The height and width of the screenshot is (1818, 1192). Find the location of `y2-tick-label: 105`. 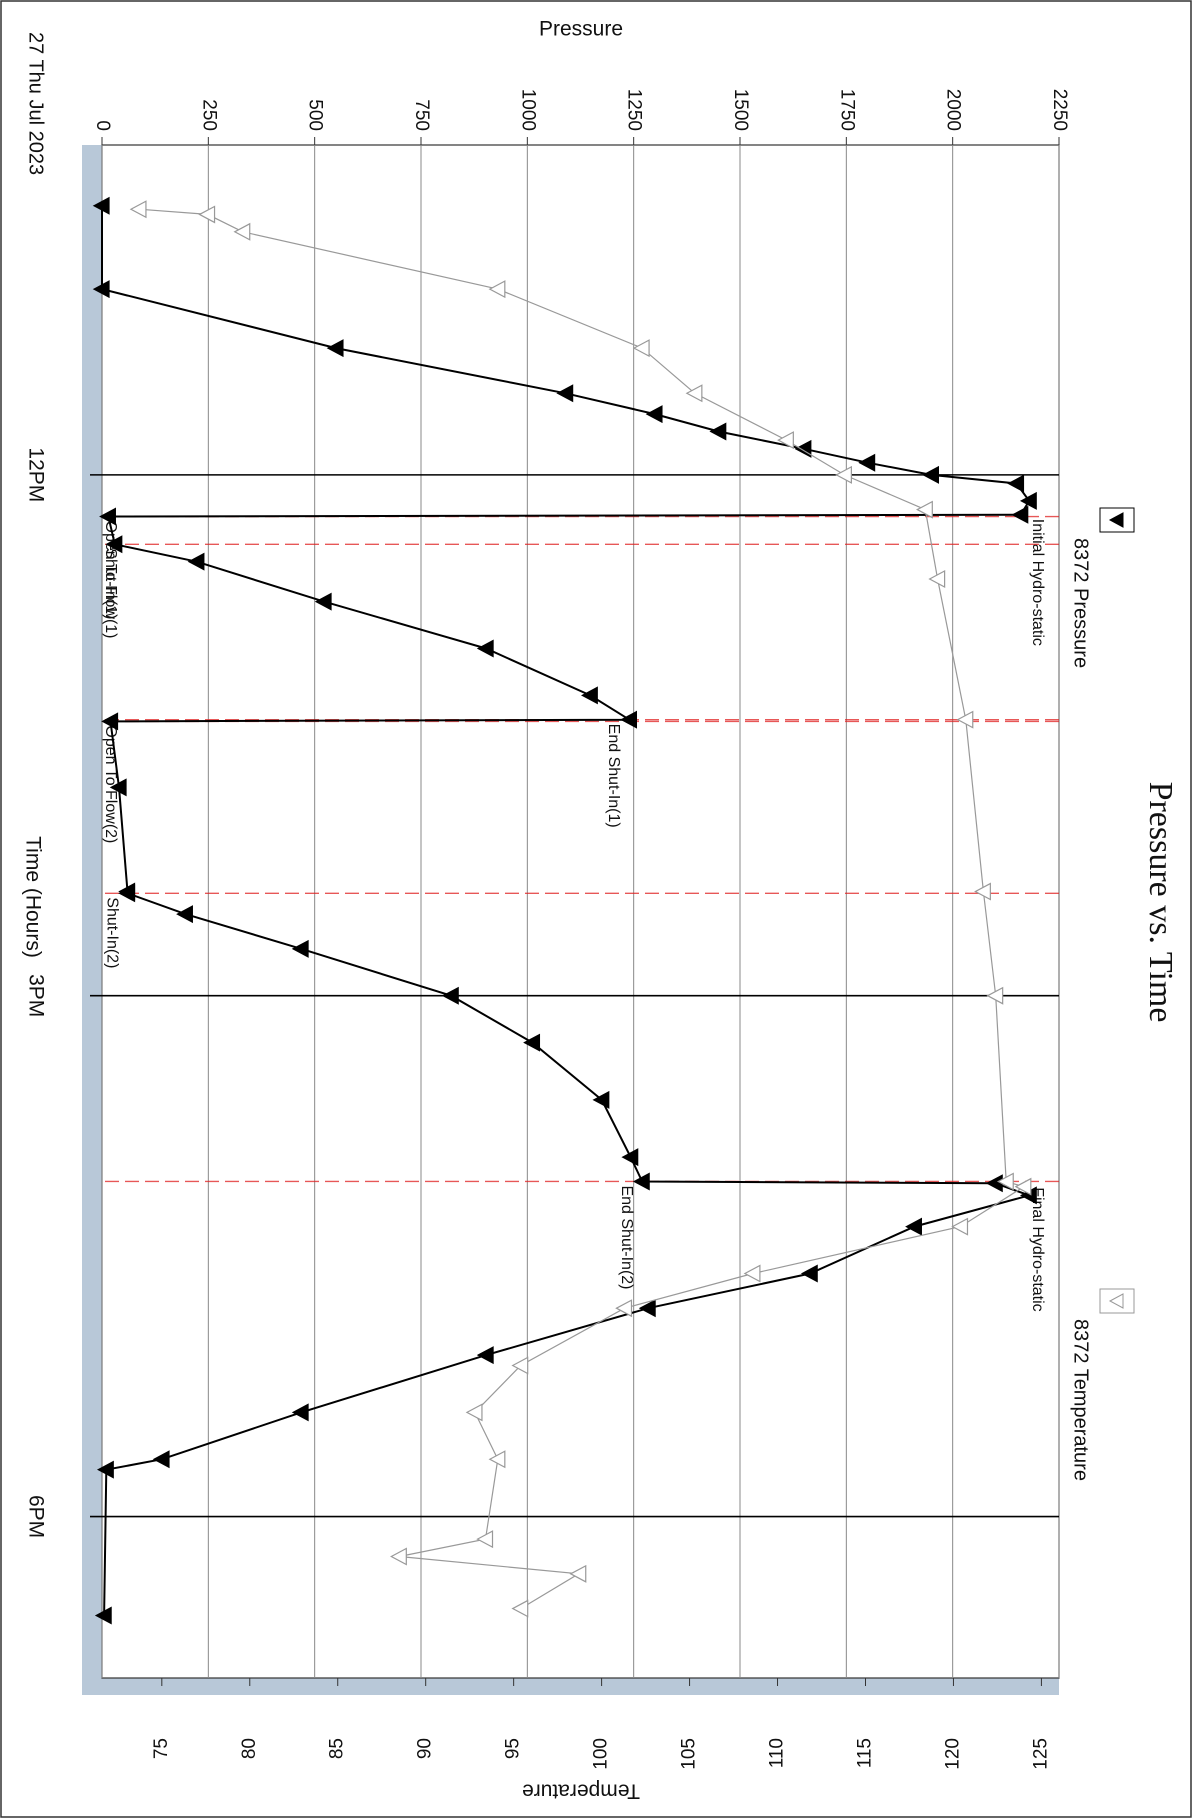

y2-tick-label: 105 is located at coordinates (689, 1754).